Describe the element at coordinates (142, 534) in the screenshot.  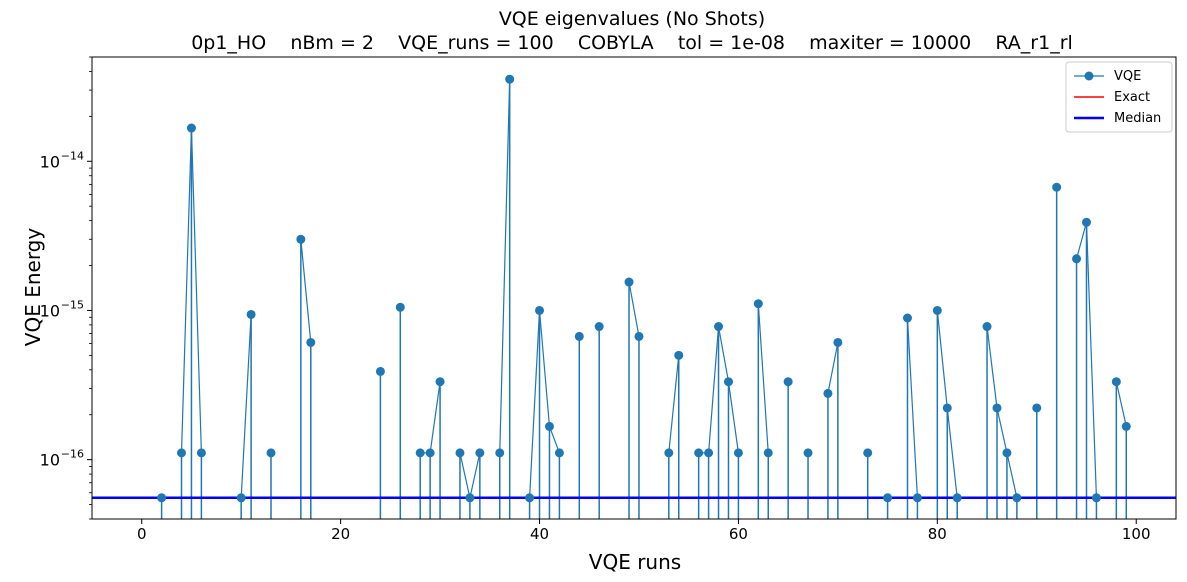
I see `x-tick-label: 0` at that location.